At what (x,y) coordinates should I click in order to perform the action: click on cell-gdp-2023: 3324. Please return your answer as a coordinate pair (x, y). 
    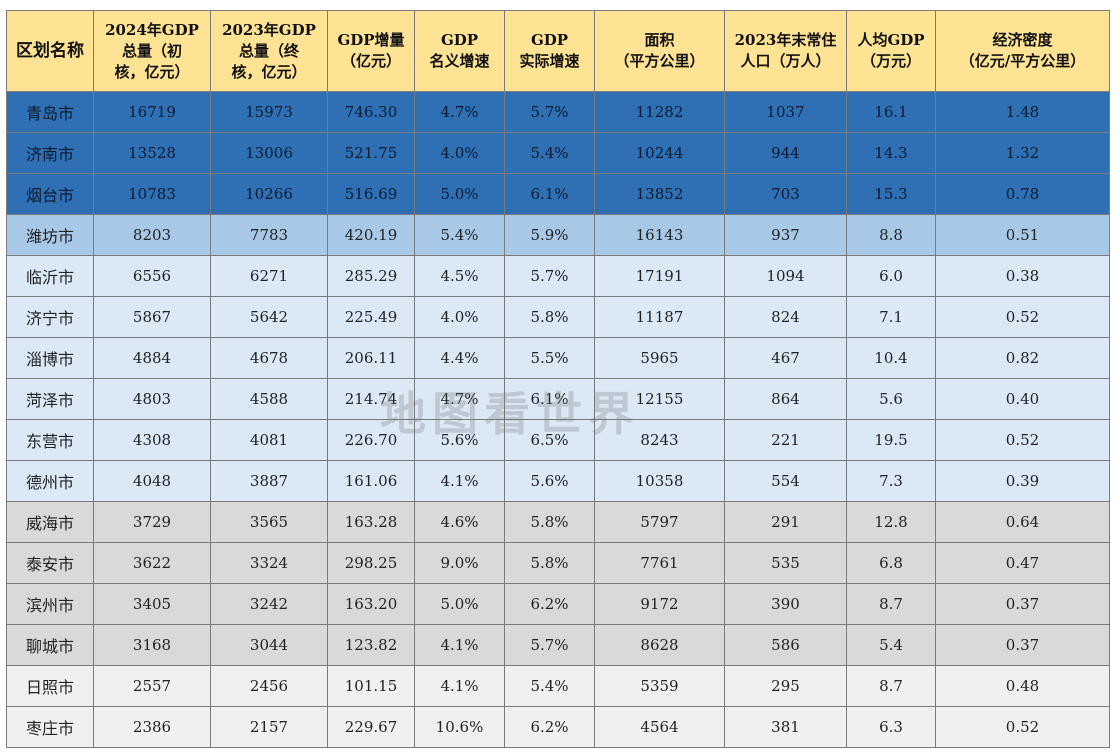
    Looking at the image, I should click on (269, 563).